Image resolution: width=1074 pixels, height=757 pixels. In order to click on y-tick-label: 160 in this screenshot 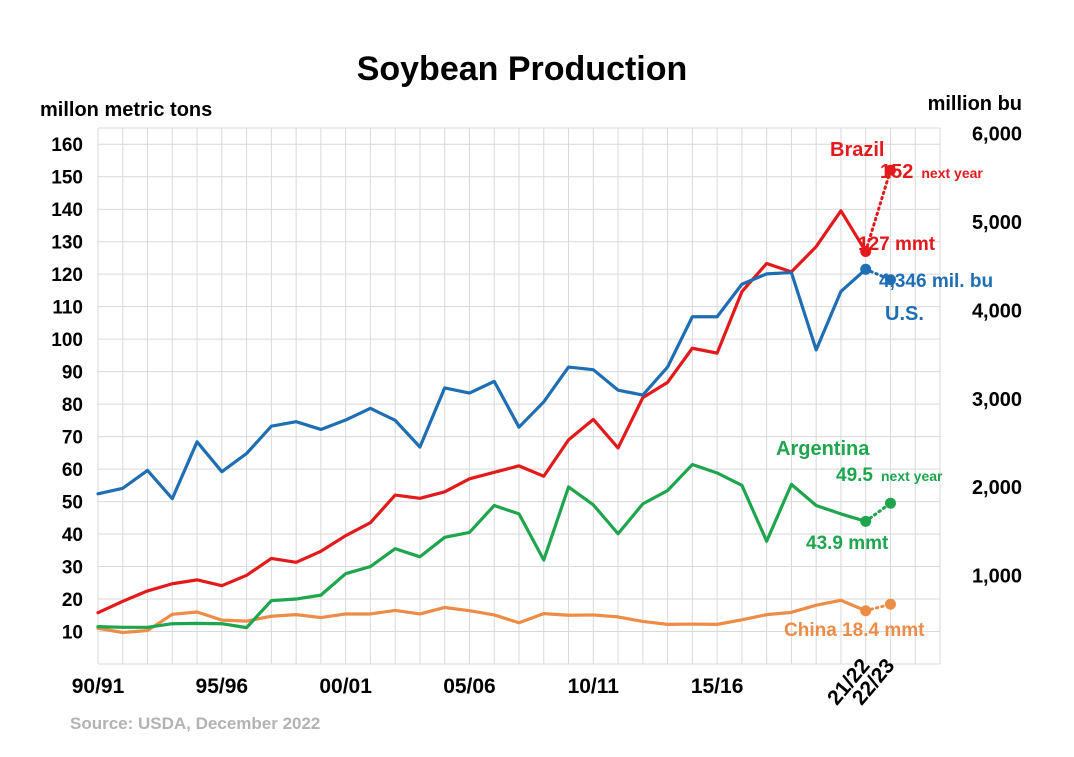, I will do `click(67, 145)`.